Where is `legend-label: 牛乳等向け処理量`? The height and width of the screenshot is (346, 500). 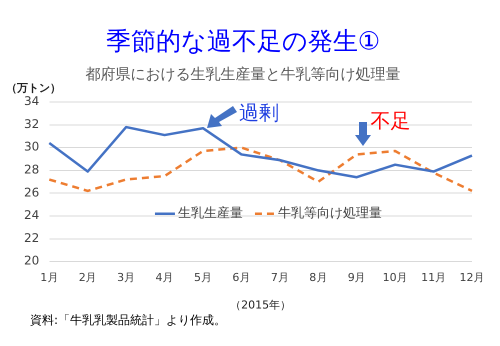
legend-label: 牛乳等向け処理量 is located at coordinates (330, 214).